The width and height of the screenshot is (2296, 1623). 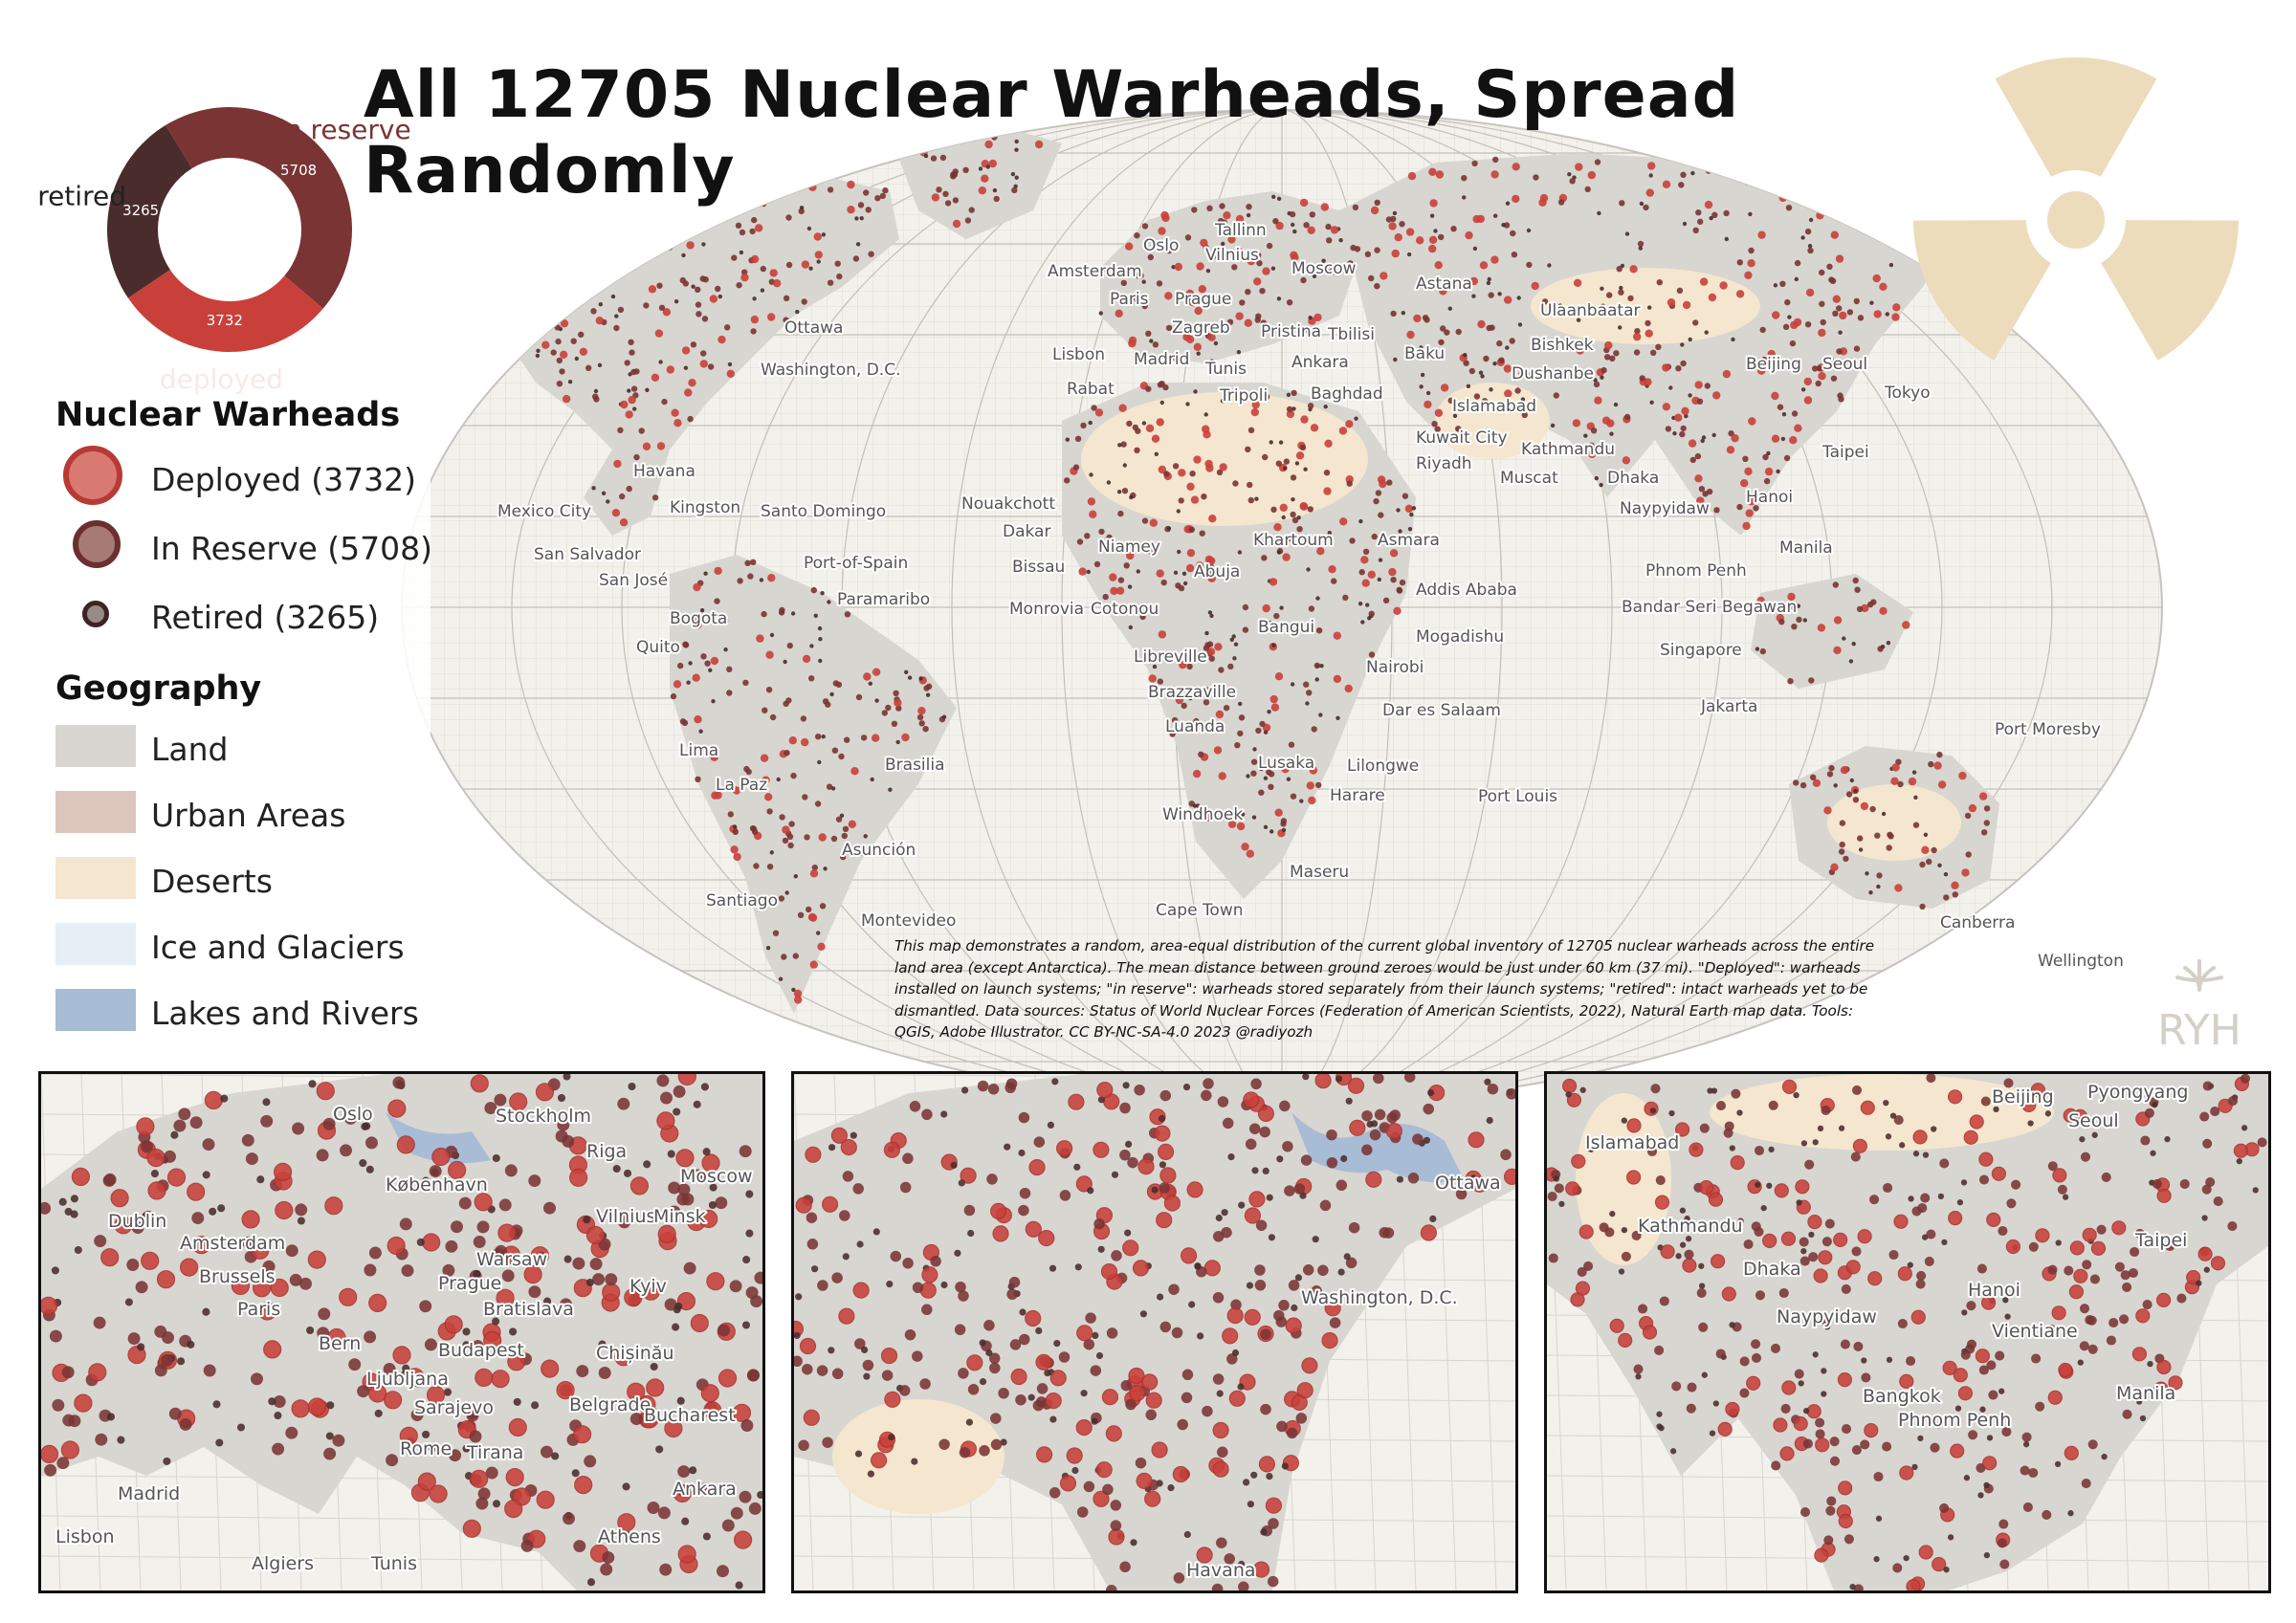 I want to click on deployed-swatch-icon, so click(x=92, y=475).